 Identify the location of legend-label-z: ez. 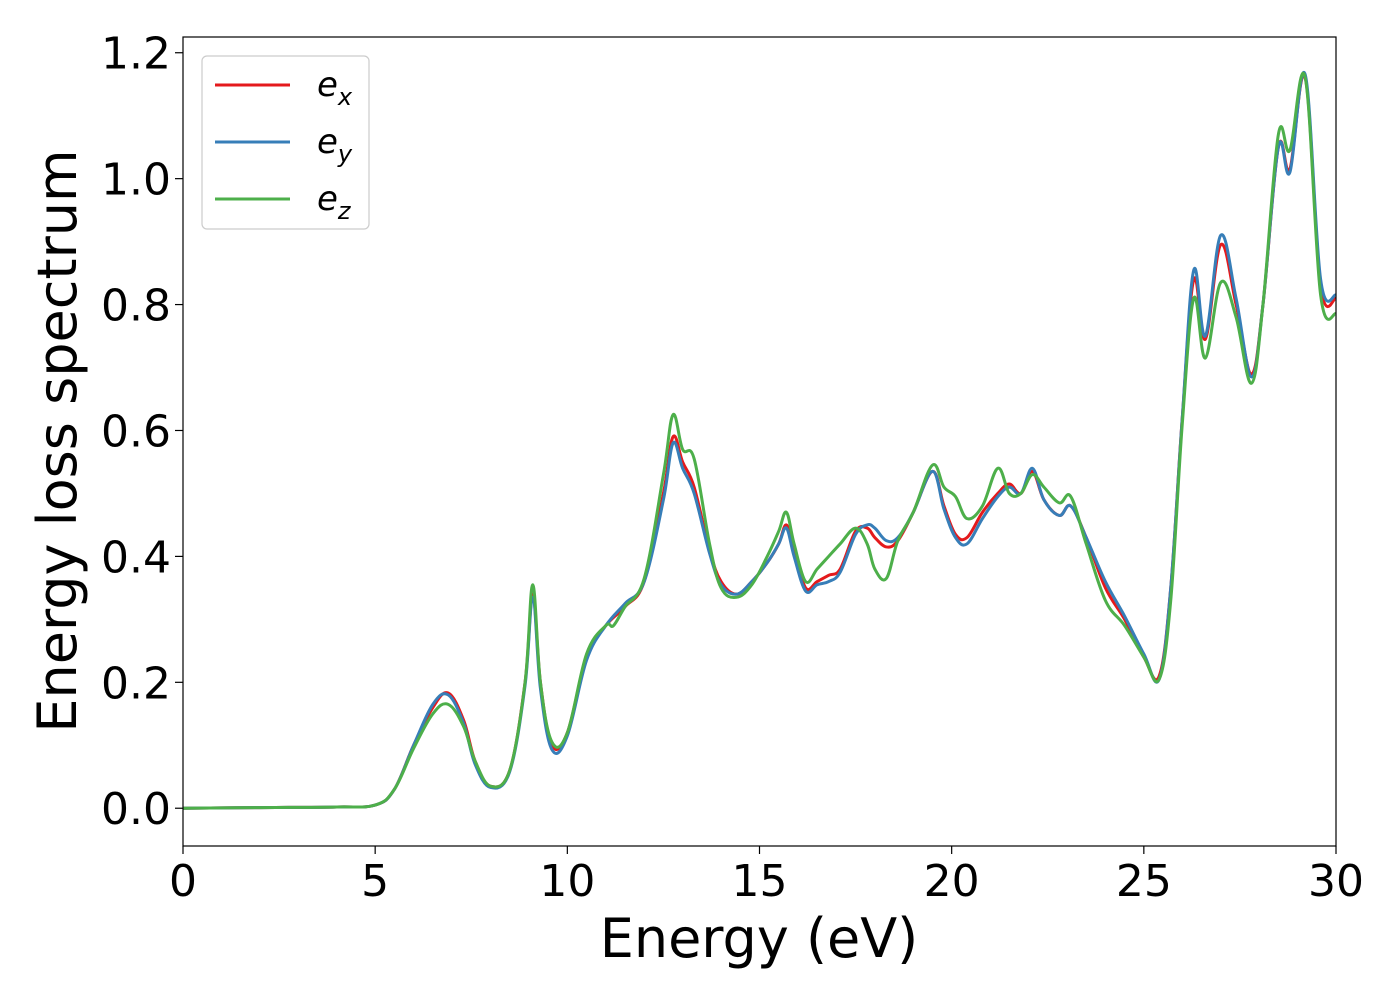
(334, 202).